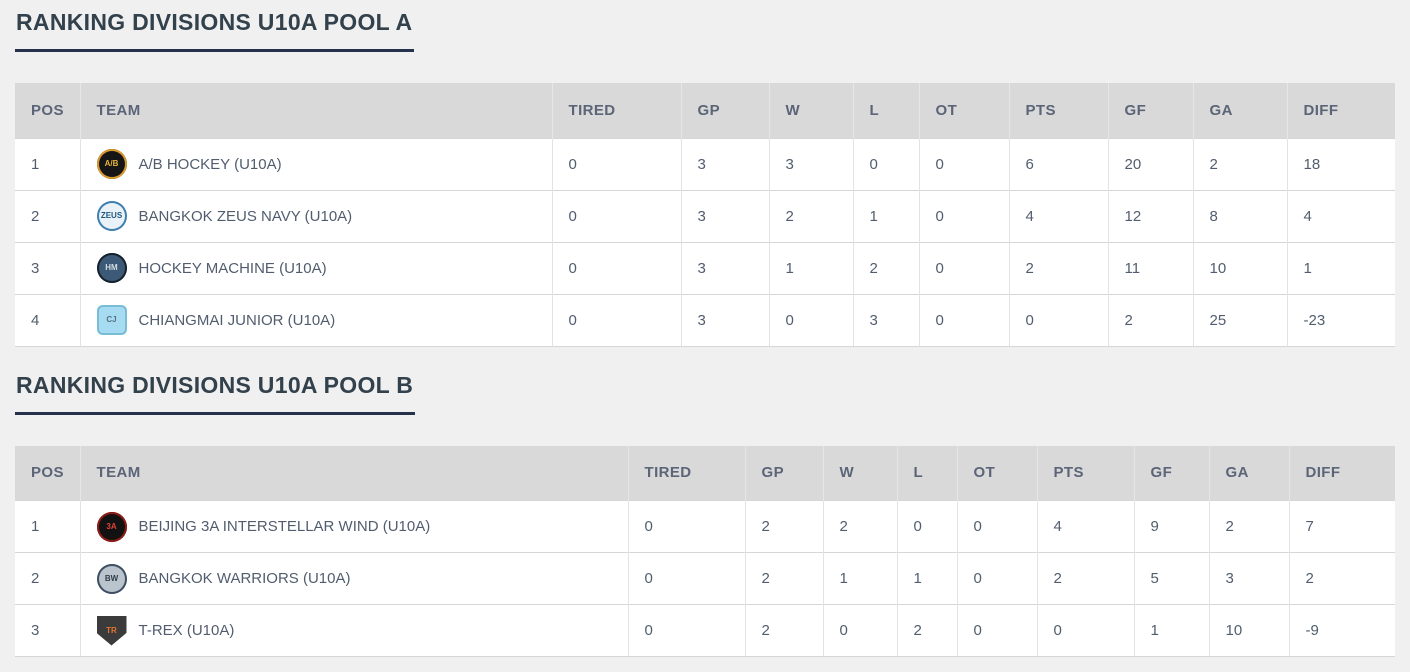 This screenshot has height=672, width=1410. Describe the element at coordinates (232, 268) in the screenshot. I see `team-name: HOCKEY MACHINE (U10A)` at that location.